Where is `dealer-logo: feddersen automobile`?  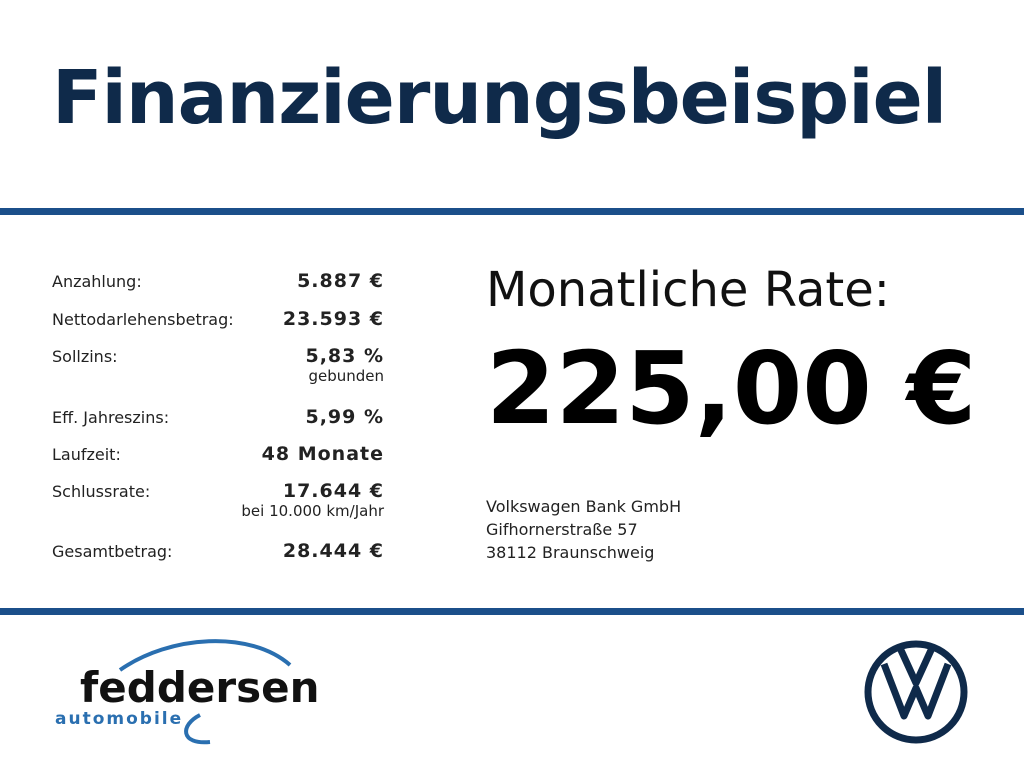
dealer-logo: feddersen automobile is located at coordinates (187, 692).